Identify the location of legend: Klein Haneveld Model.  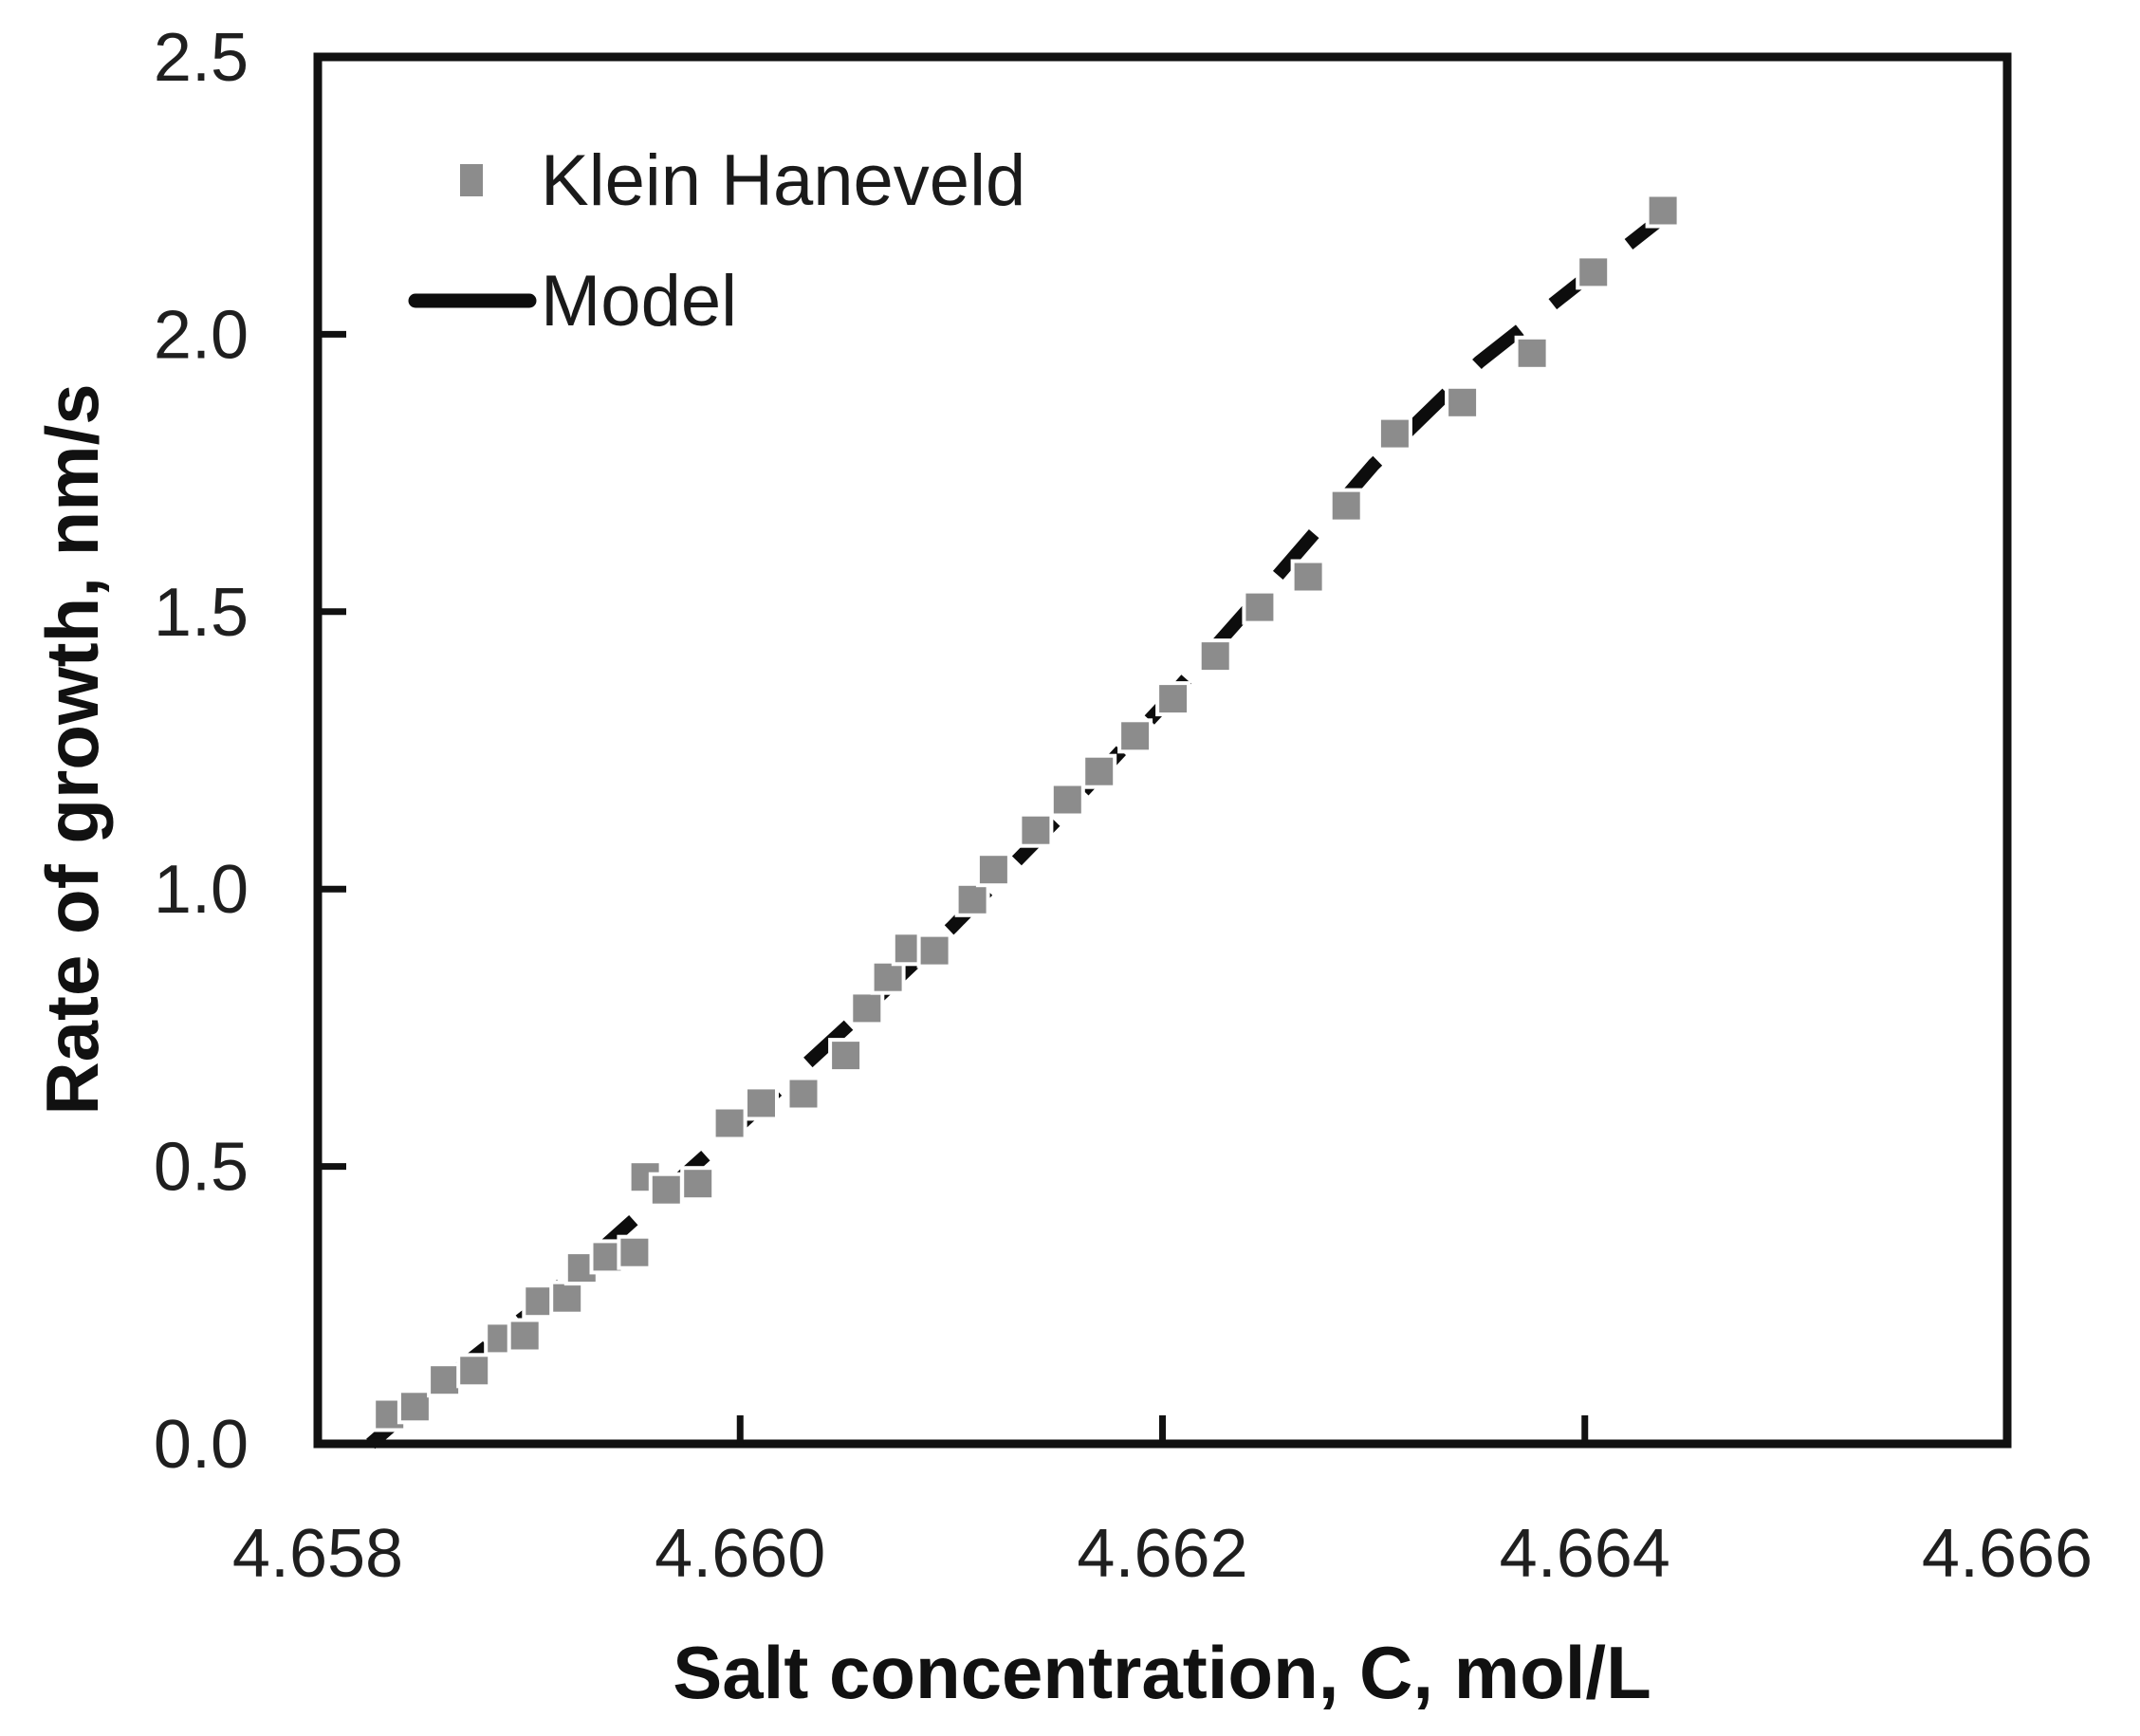
(716, 241).